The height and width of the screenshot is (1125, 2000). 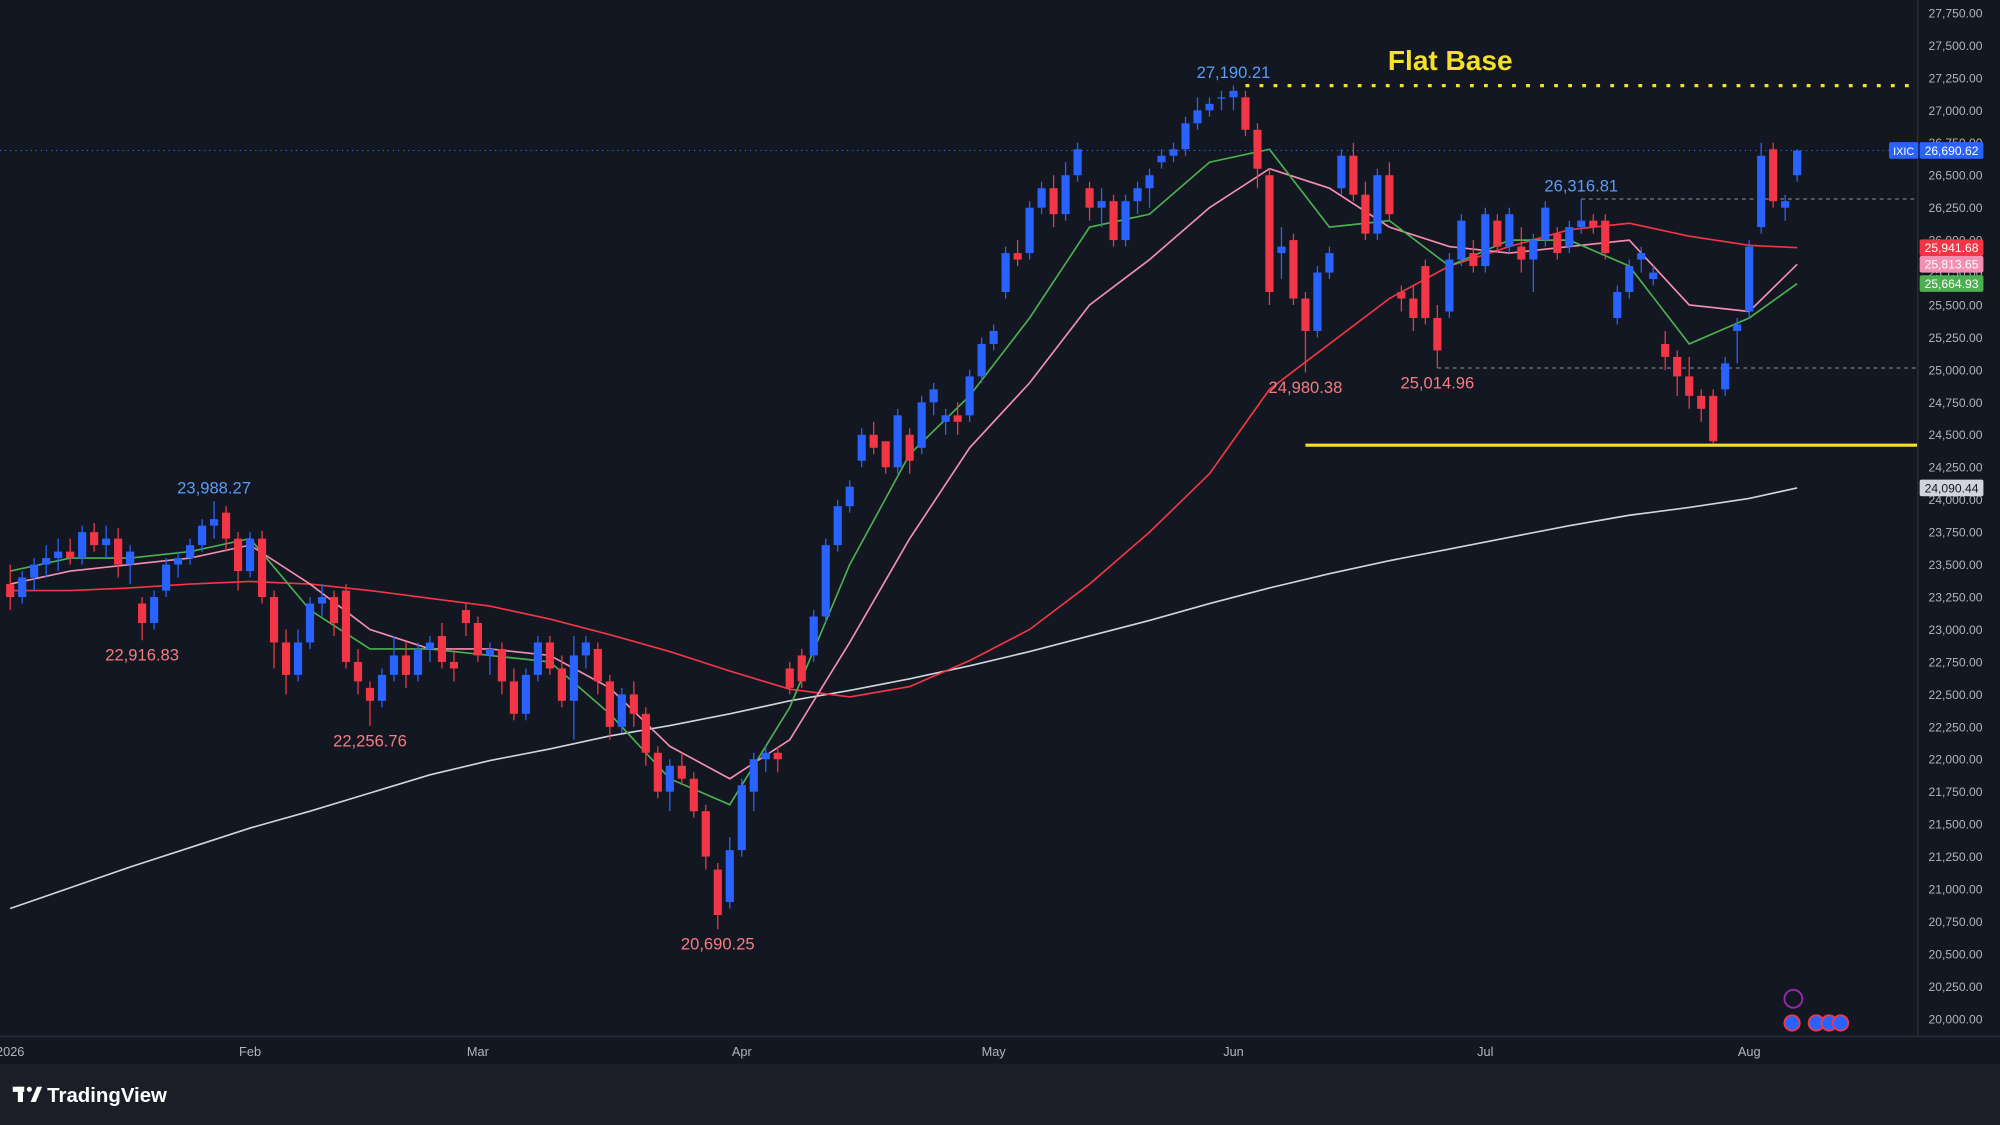 What do you see at coordinates (1956, 78) in the screenshot?
I see `y-tick-label: 27,250.00` at bounding box center [1956, 78].